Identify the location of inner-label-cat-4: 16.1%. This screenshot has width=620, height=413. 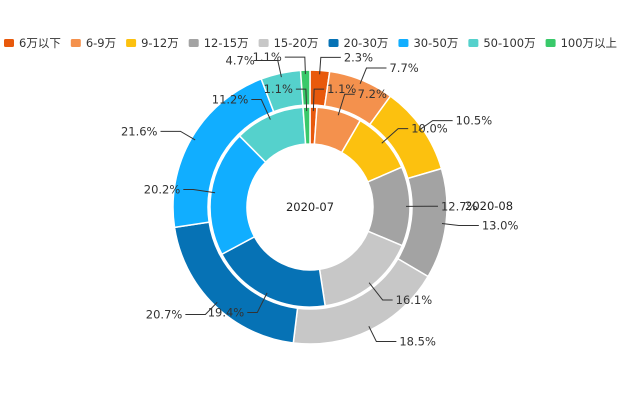
(400, 294).